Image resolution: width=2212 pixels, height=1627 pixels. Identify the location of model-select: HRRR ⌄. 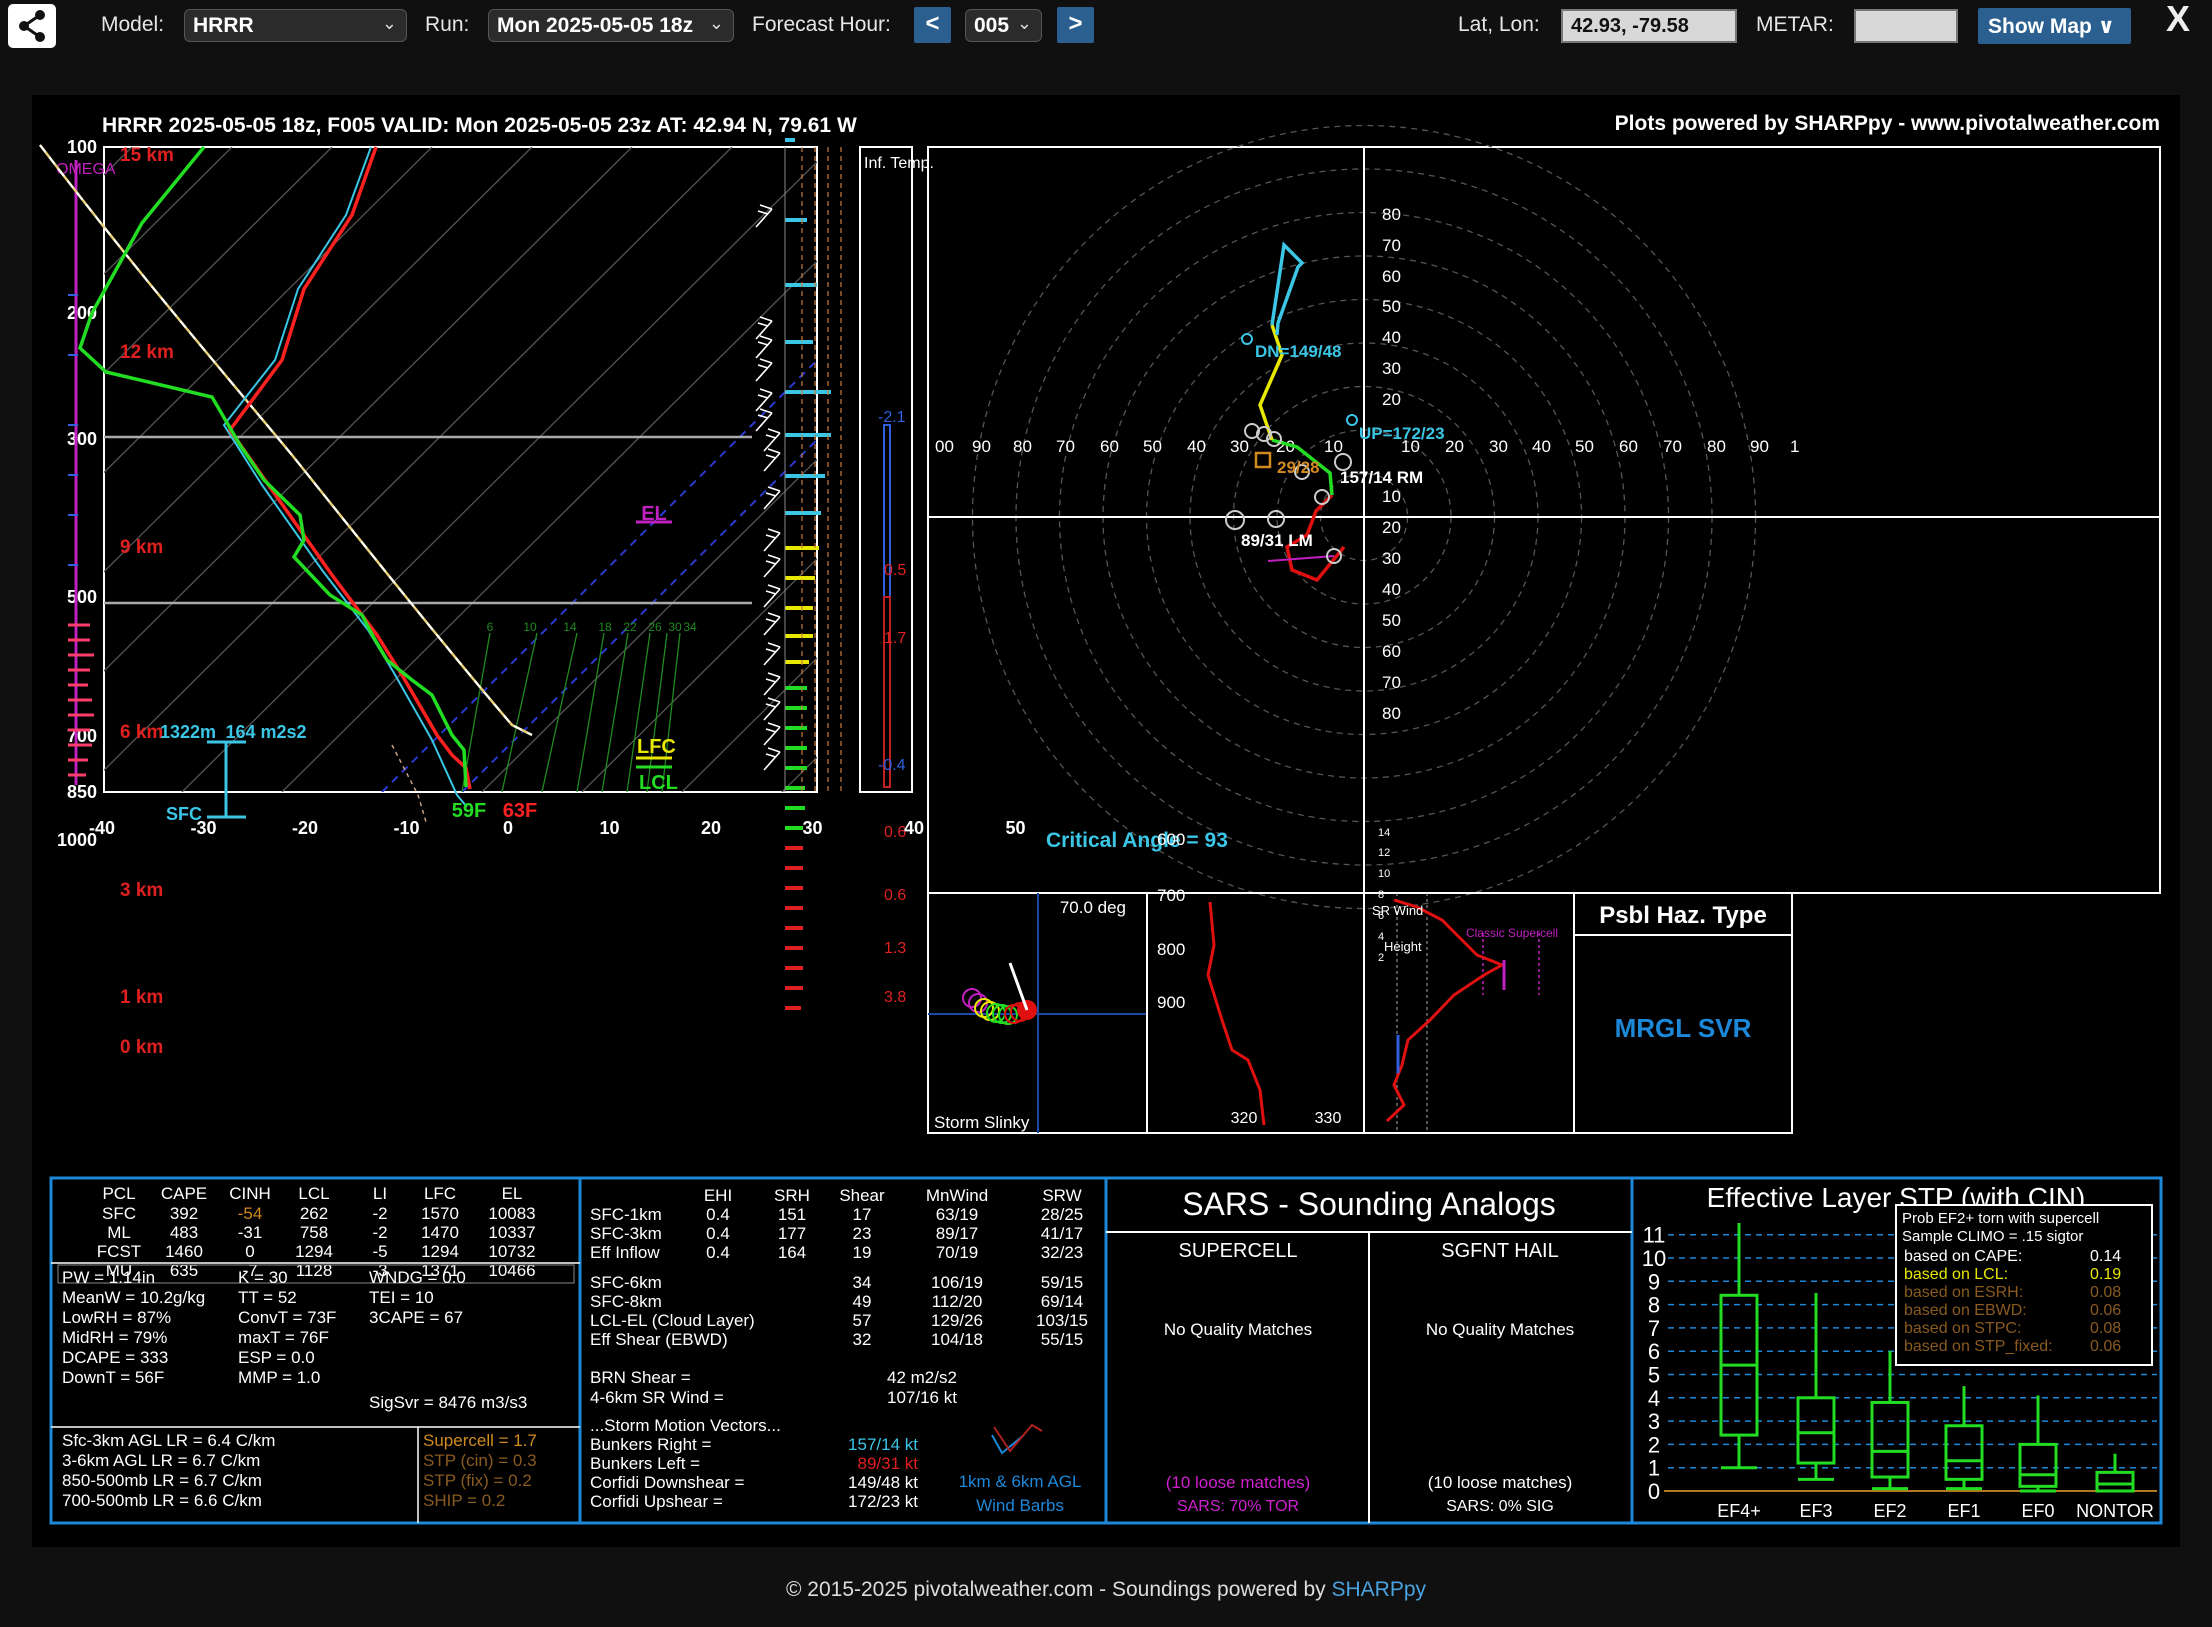
(295, 25).